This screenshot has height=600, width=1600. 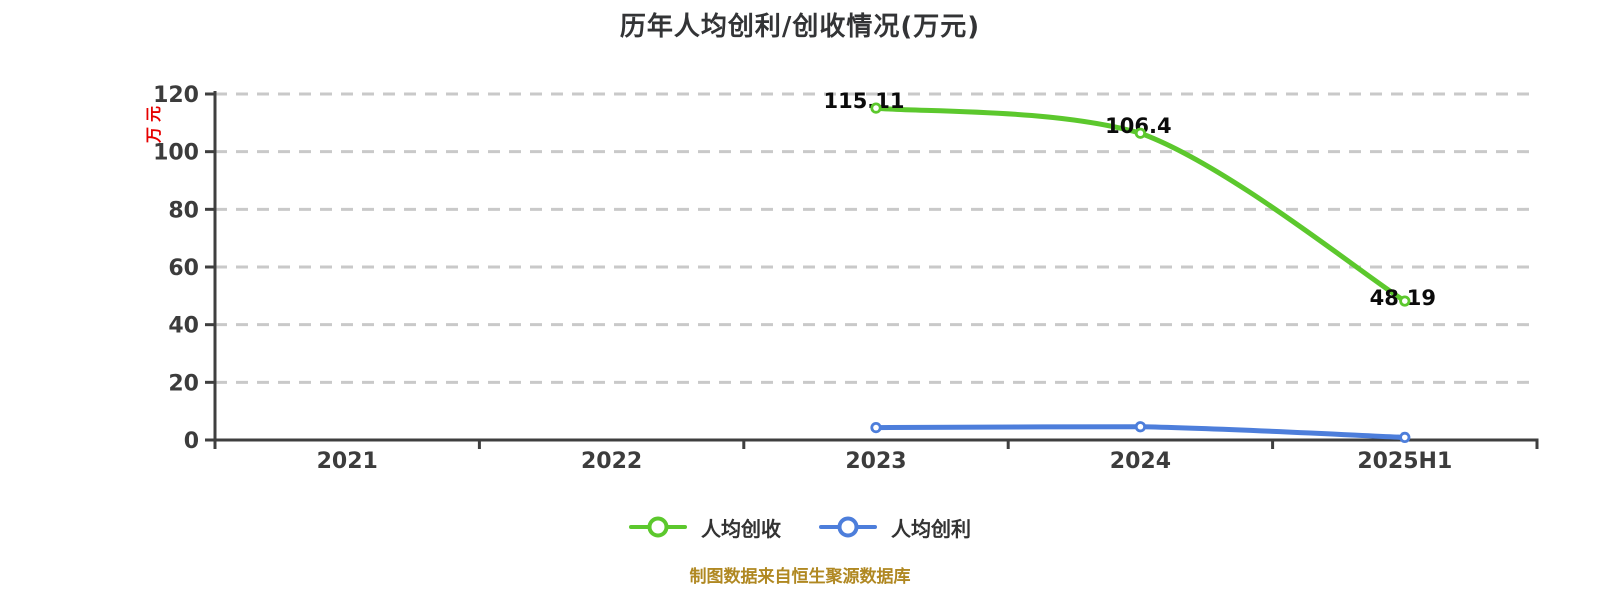 I want to click on y-tick-label: 80, so click(x=183, y=210).